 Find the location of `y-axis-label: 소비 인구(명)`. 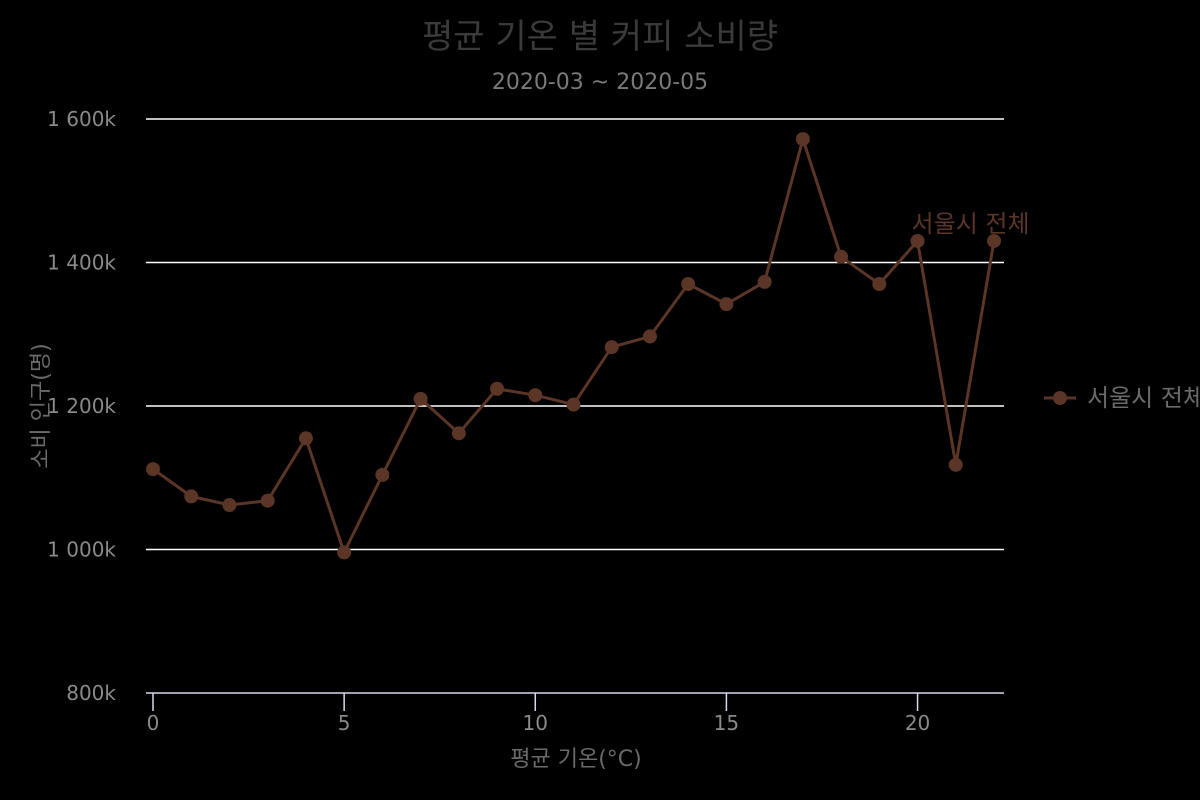

y-axis-label: 소비 인구(명) is located at coordinates (41, 405).